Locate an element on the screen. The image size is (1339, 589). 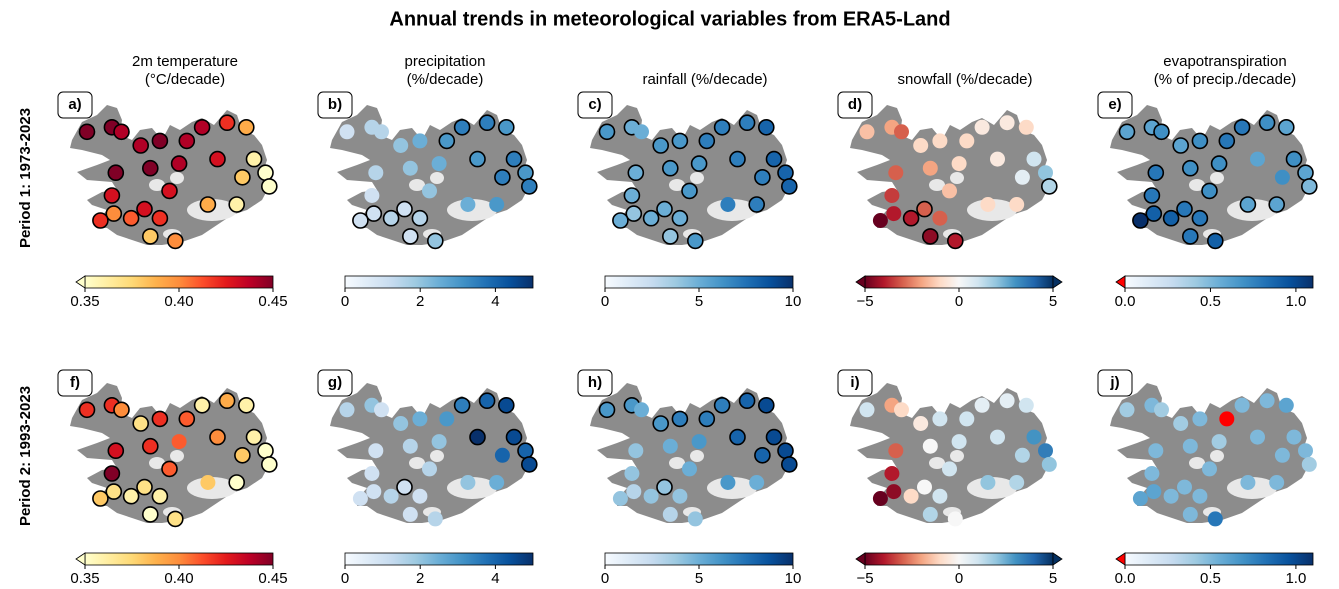
panel-label: d) is located at coordinates (855, 104).